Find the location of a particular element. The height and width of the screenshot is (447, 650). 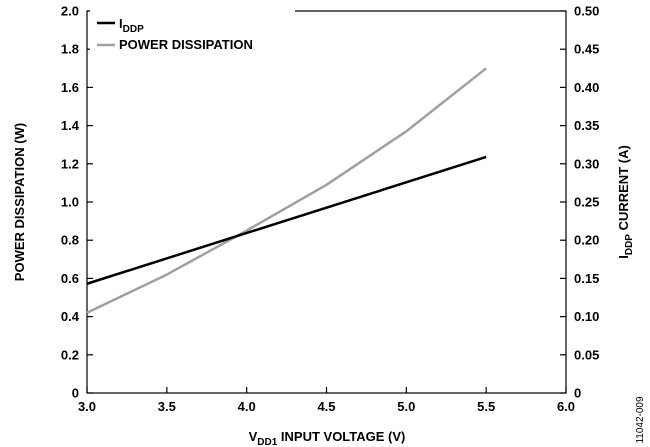

x-tick-label: 3.0 is located at coordinates (87, 406).